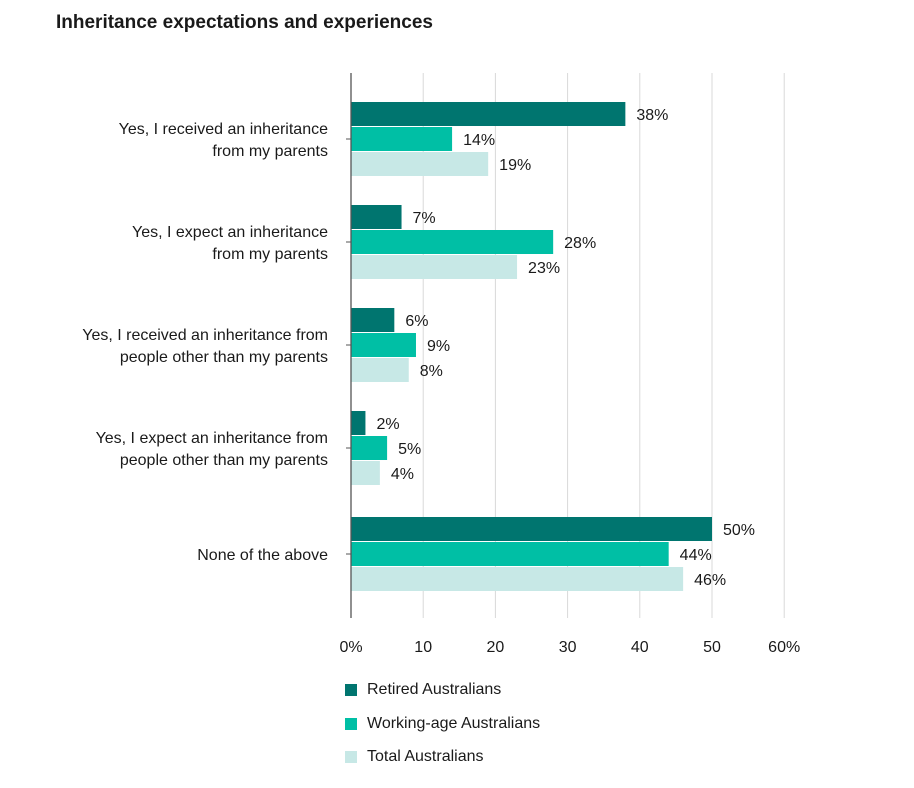  I want to click on category-label: None of the above, so click(262, 555).